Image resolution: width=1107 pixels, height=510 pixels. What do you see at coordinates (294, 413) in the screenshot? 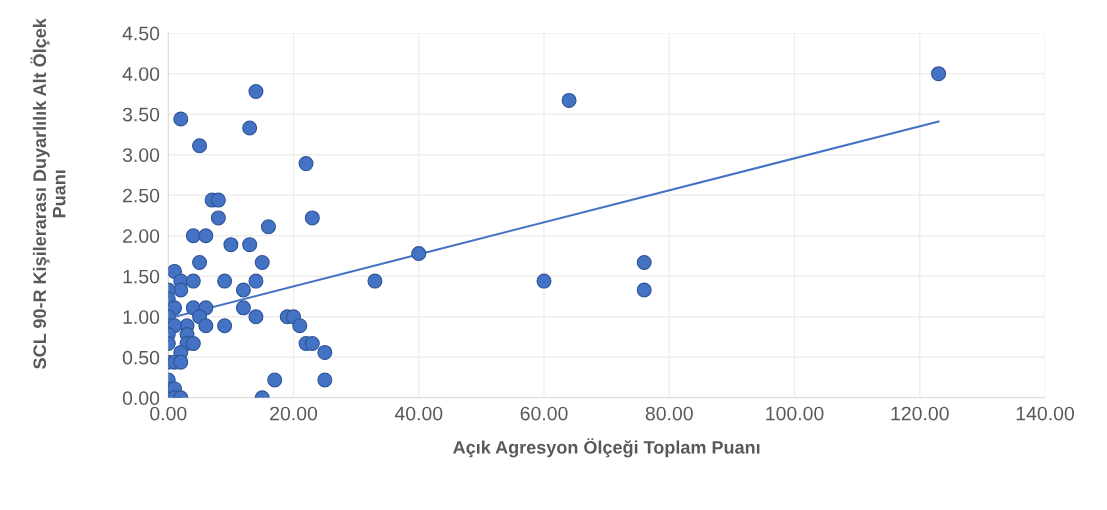
I see `x-tick-label: 20.00` at bounding box center [294, 413].